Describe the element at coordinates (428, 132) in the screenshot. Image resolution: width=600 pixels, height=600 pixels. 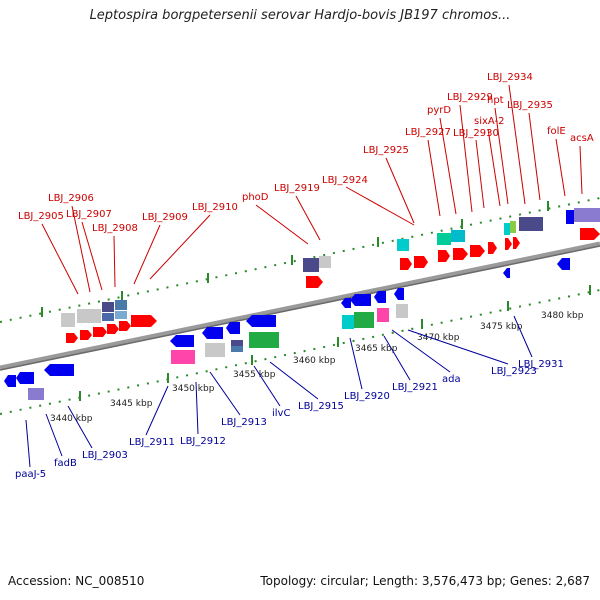
I see `gene-label: LBJ_2927` at that location.